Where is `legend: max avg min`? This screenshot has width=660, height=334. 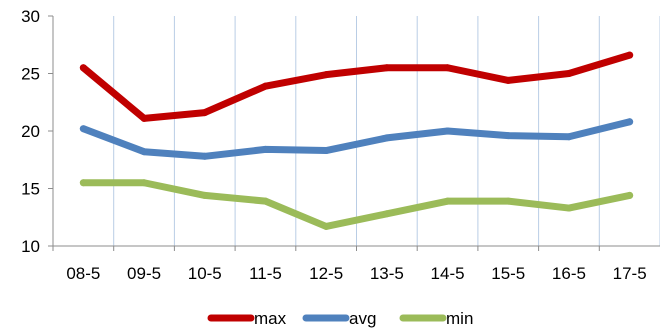
legend: max avg min is located at coordinates (340, 318).